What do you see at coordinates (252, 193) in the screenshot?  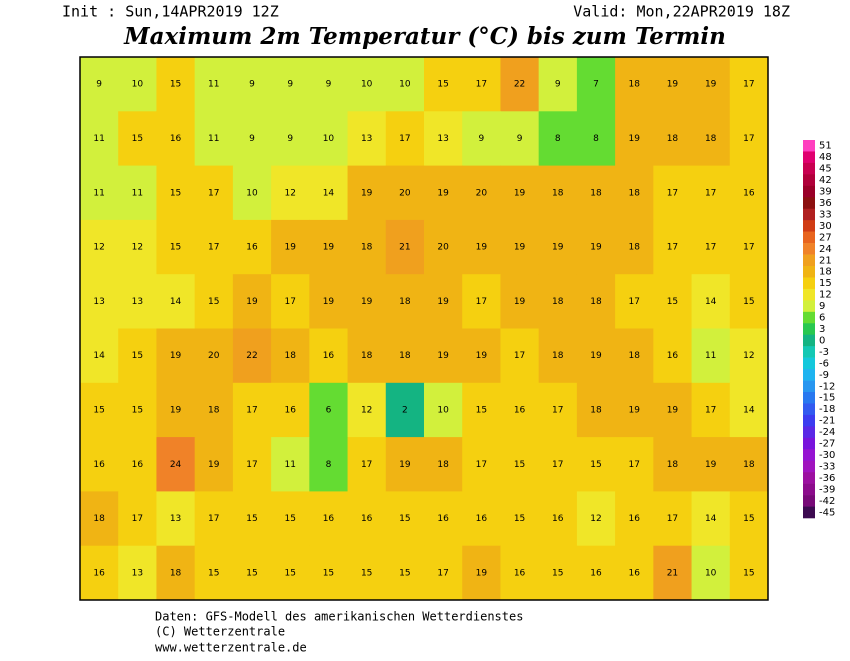 I see `temperature-value: 10` at bounding box center [252, 193].